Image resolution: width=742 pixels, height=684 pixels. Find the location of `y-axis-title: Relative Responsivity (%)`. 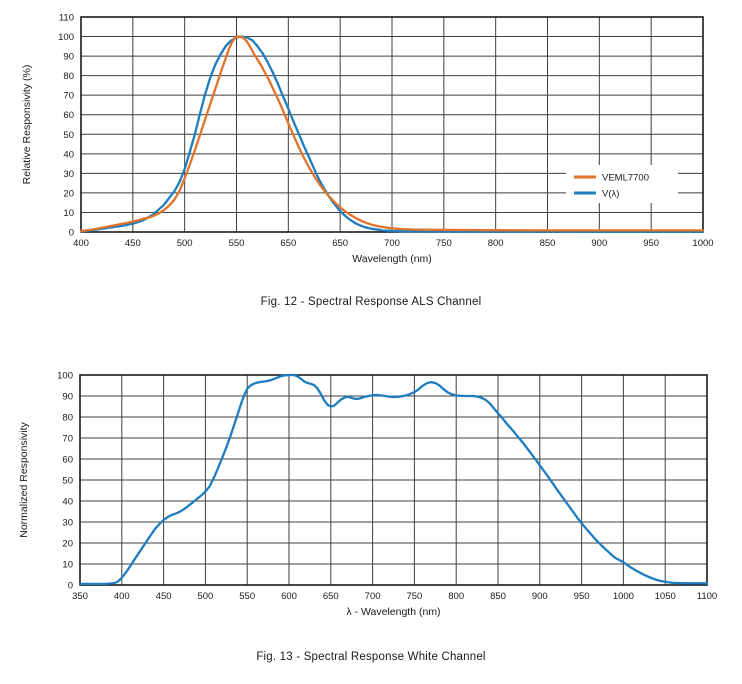

y-axis-title: Relative Responsivity (%) is located at coordinates (27, 125).